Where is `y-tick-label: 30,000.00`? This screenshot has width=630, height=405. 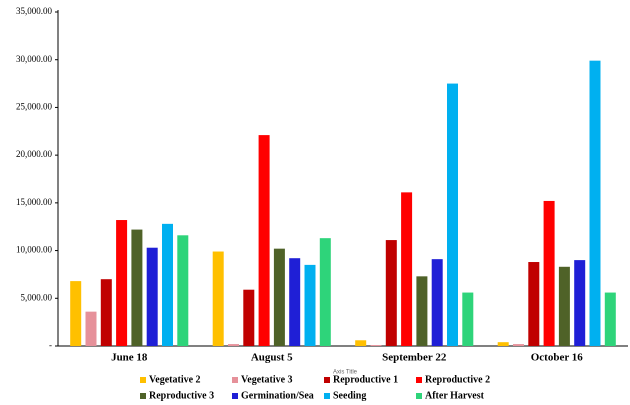 y-tick-label: 30,000.00 is located at coordinates (34, 59).